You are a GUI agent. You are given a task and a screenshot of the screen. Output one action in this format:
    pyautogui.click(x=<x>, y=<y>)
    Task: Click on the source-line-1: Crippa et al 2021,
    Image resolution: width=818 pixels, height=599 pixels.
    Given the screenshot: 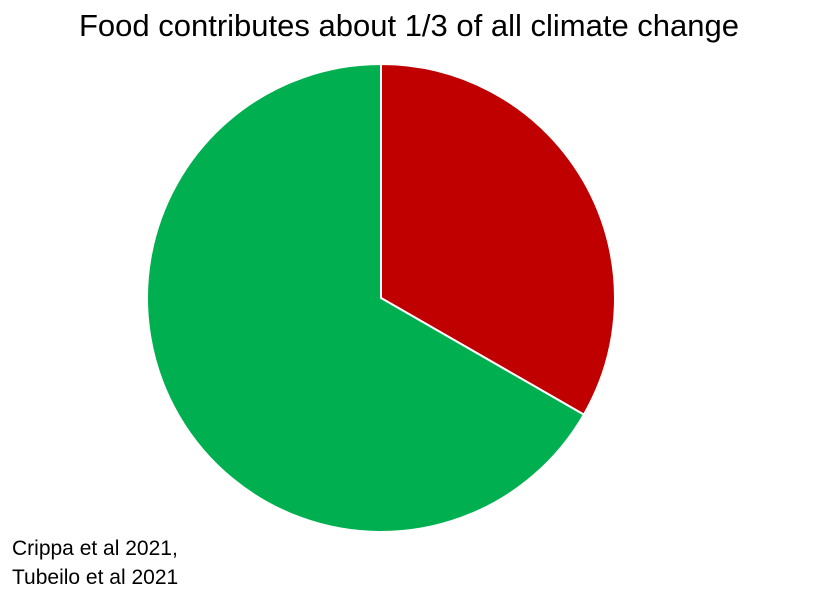 What is the action you would take?
    pyautogui.click(x=95, y=548)
    